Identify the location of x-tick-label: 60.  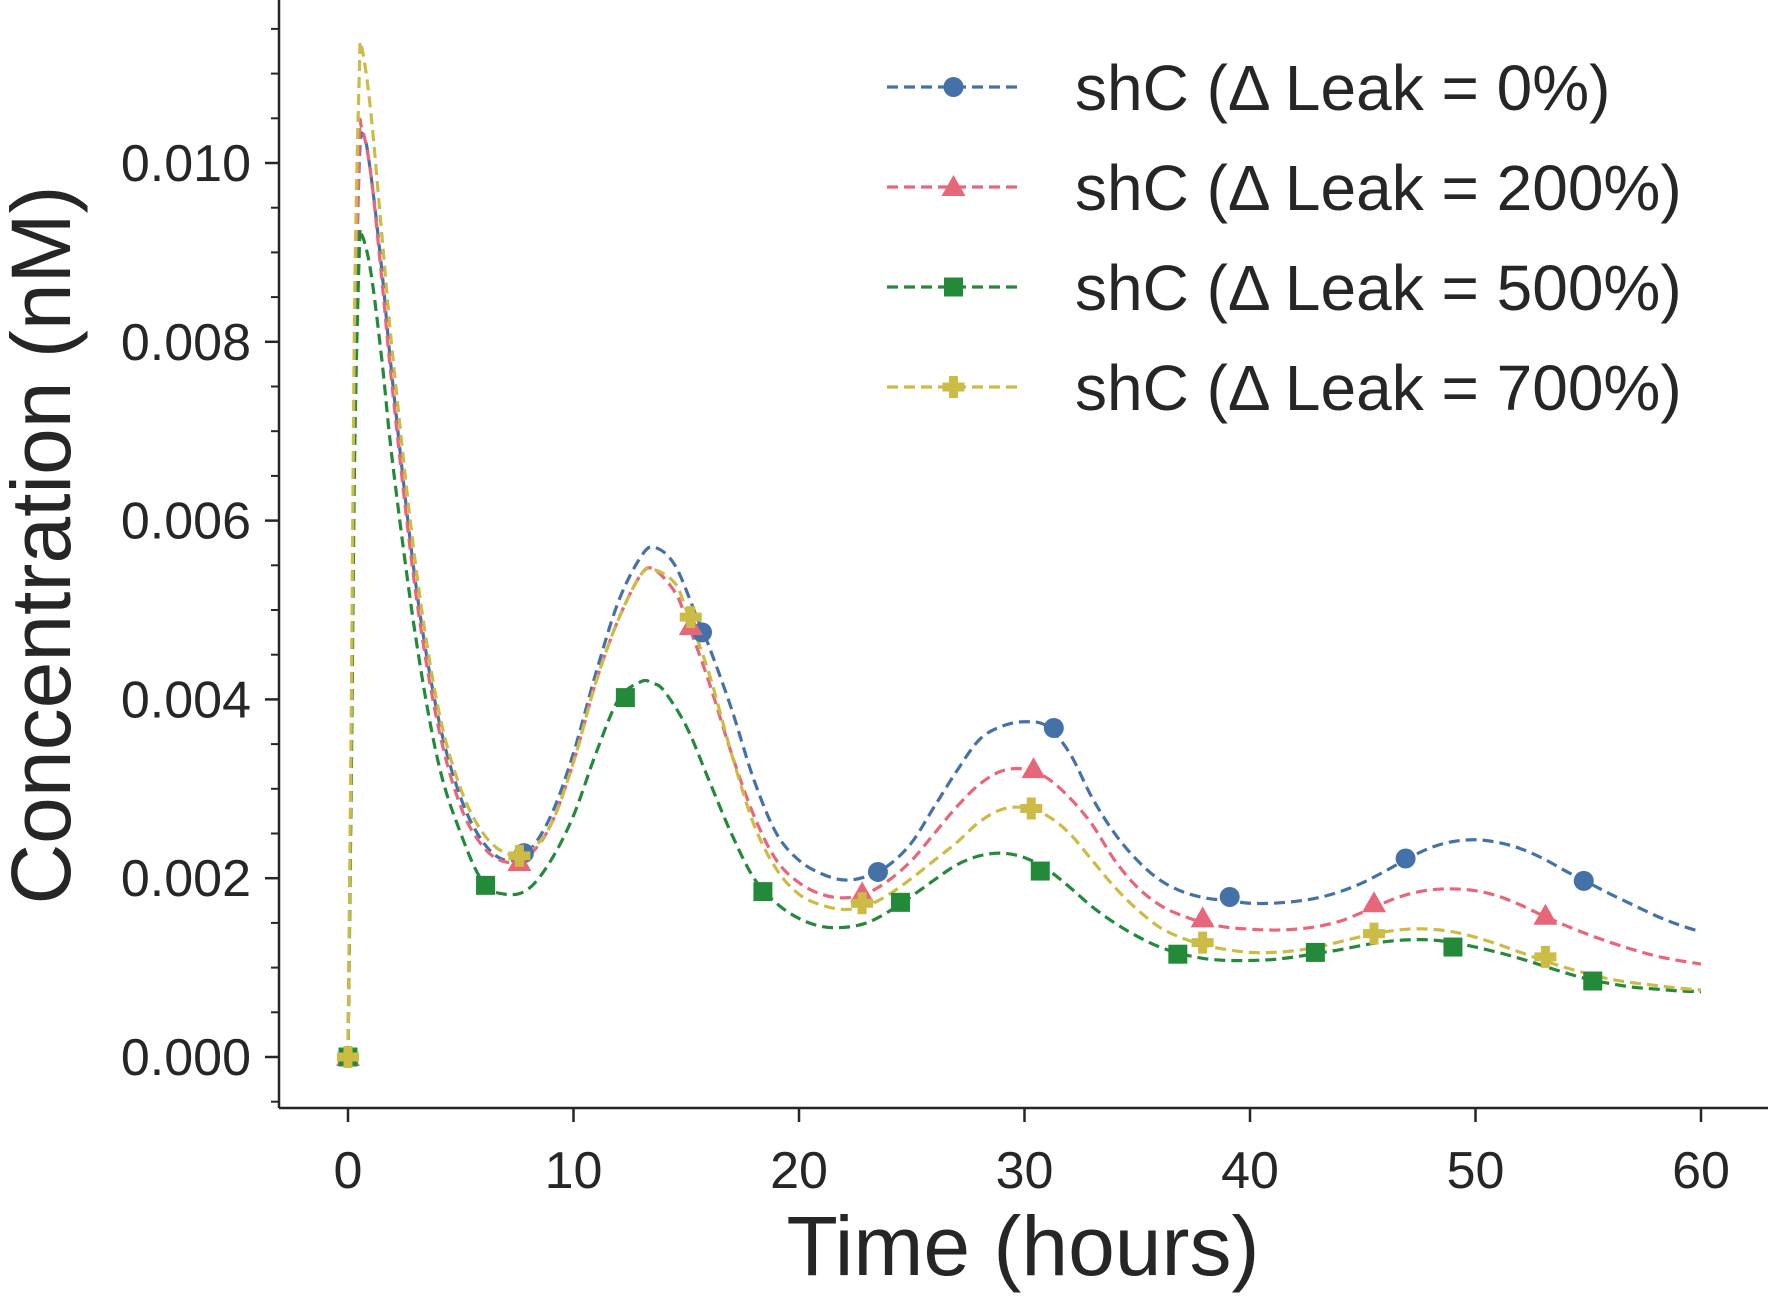
(1701, 1171).